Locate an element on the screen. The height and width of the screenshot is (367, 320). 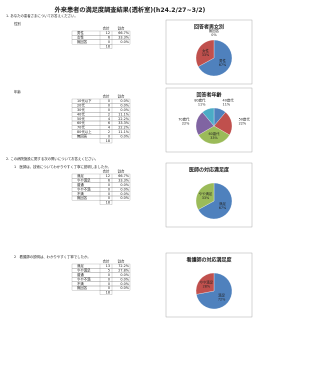
slice-name: 男性 is located at coordinates (222, 60).